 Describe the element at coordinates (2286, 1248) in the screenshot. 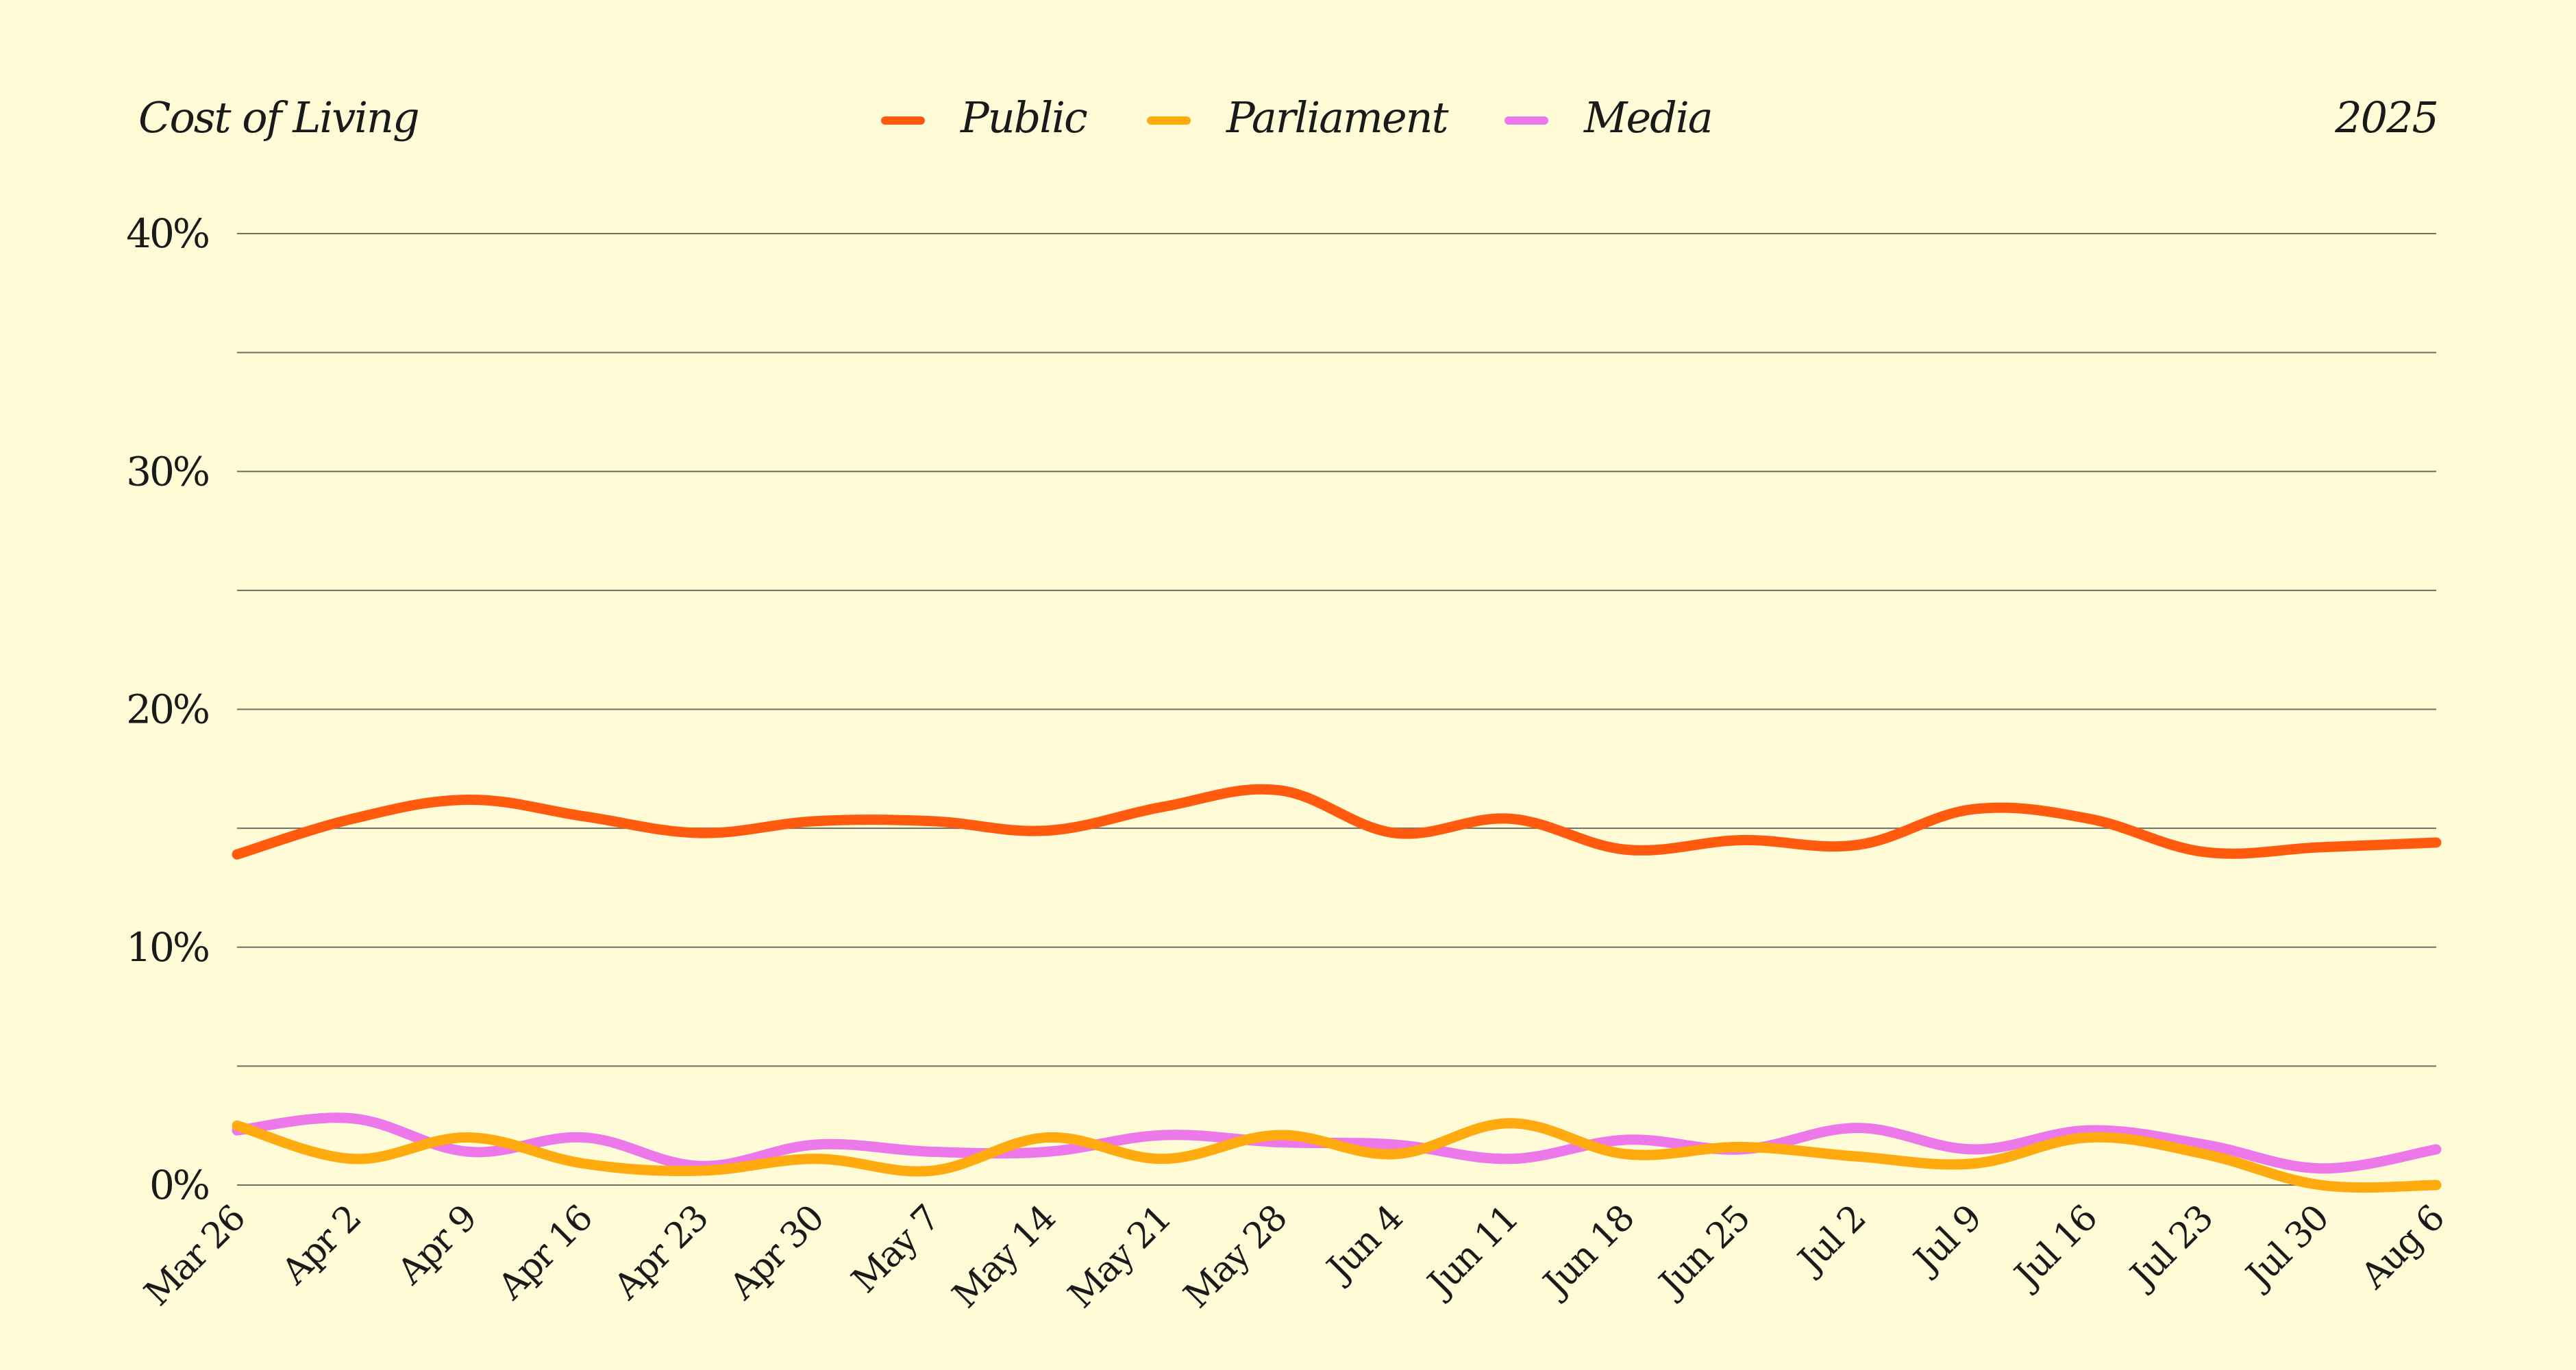

I see `x-tick-label: Jul 30` at that location.